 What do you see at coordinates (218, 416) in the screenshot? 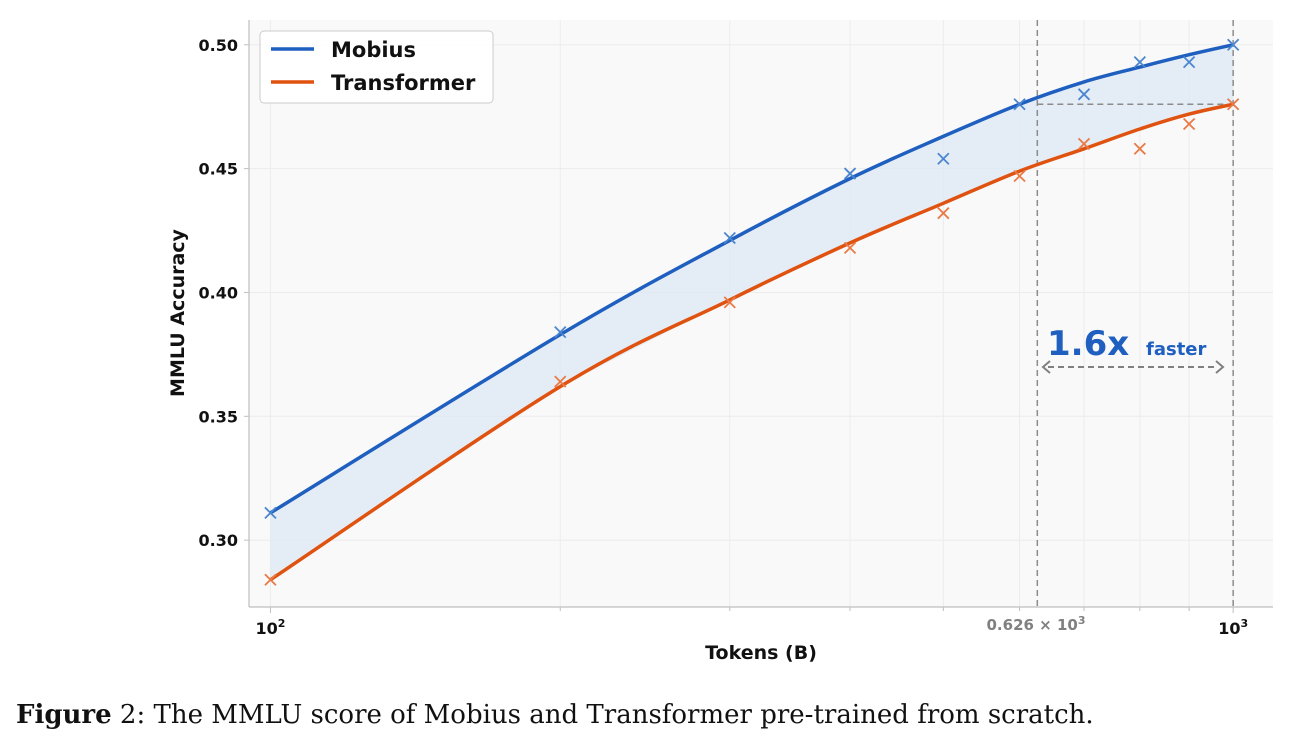
I see `y-tick-label-1: 0.35` at bounding box center [218, 416].